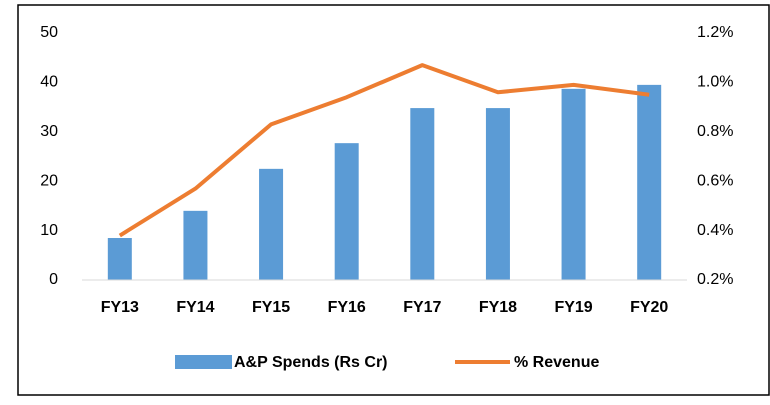 The height and width of the screenshot is (405, 770). I want to click on y-tick-label: 20, so click(49, 180).